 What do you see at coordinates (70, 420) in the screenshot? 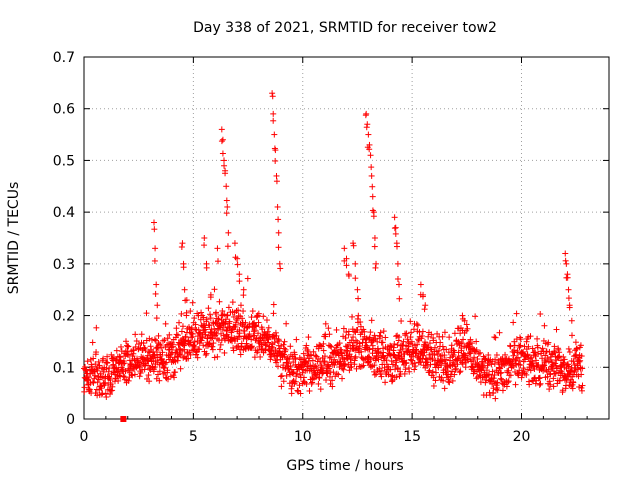
I see `y-tick-label: 0` at bounding box center [70, 420].